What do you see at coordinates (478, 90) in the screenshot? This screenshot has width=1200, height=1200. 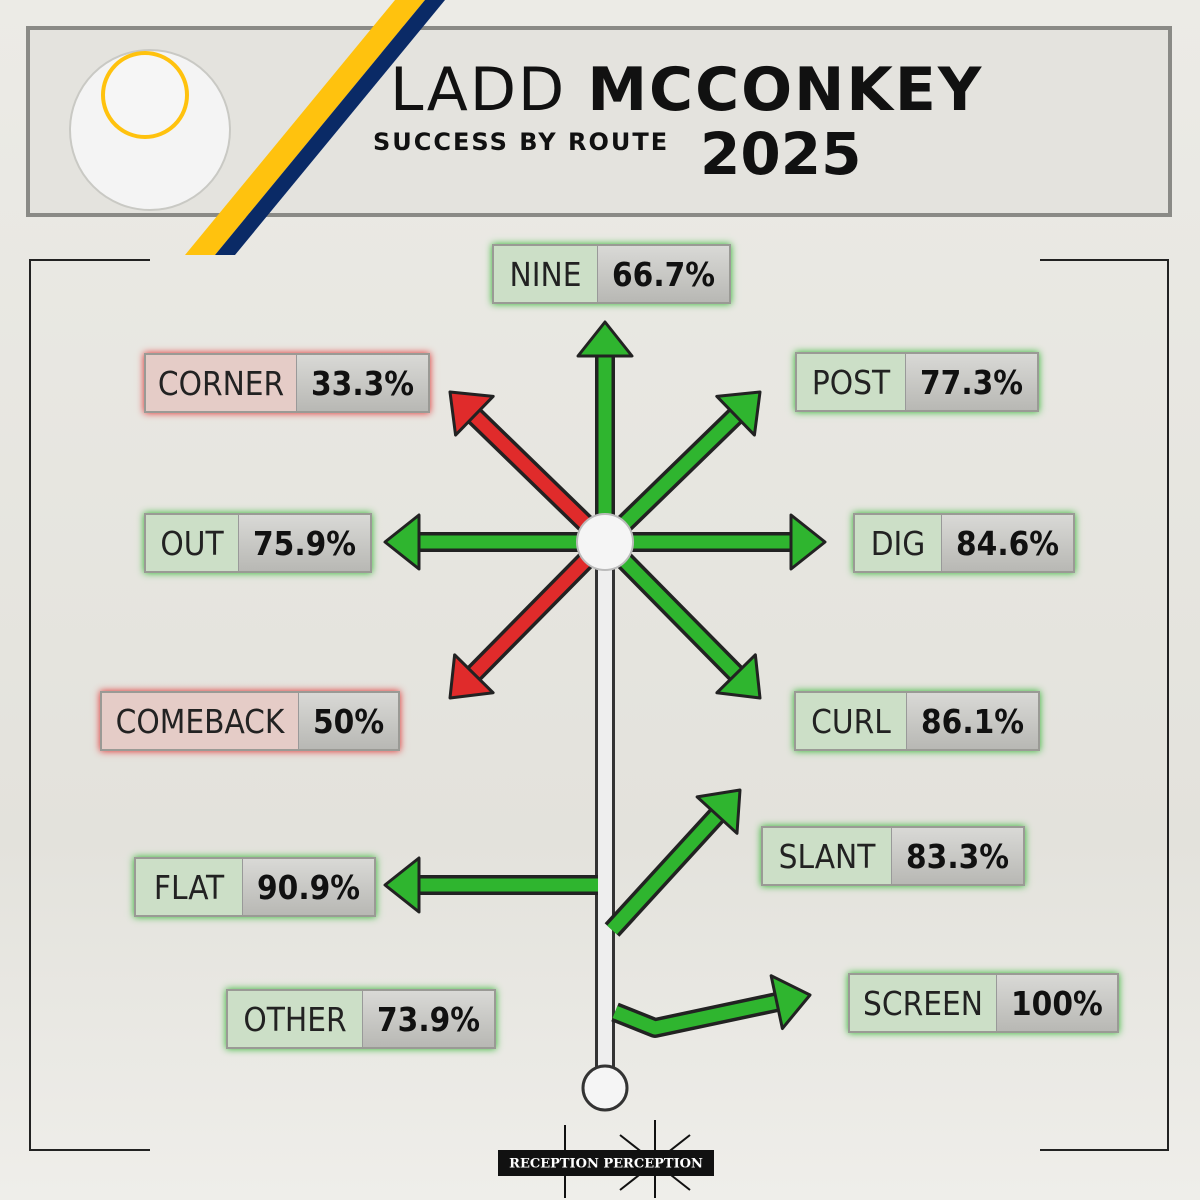 I see `first-name: LADD` at bounding box center [478, 90].